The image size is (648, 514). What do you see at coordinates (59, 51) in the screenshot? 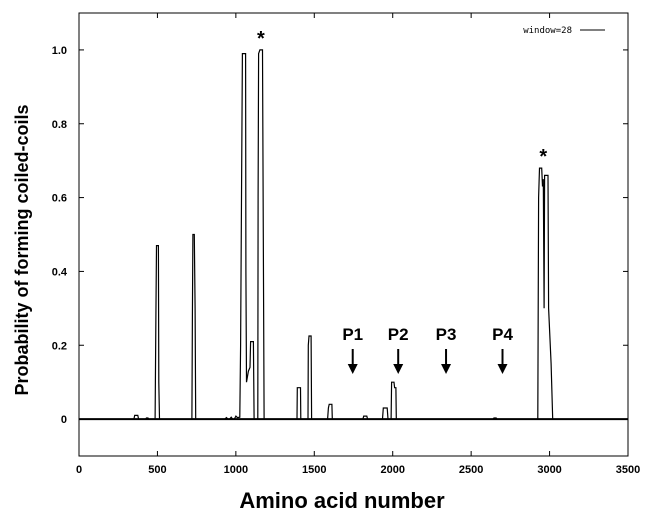
I see `y-tick-label: 1.0` at bounding box center [59, 51].